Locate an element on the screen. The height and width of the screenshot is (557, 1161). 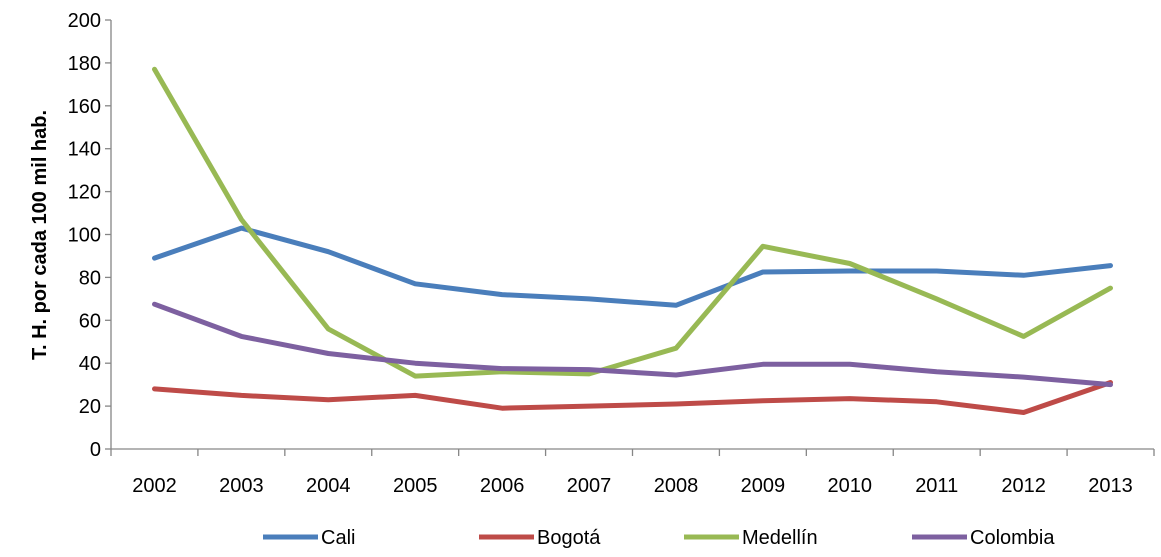
x-tick-label: 2007 is located at coordinates (589, 486).